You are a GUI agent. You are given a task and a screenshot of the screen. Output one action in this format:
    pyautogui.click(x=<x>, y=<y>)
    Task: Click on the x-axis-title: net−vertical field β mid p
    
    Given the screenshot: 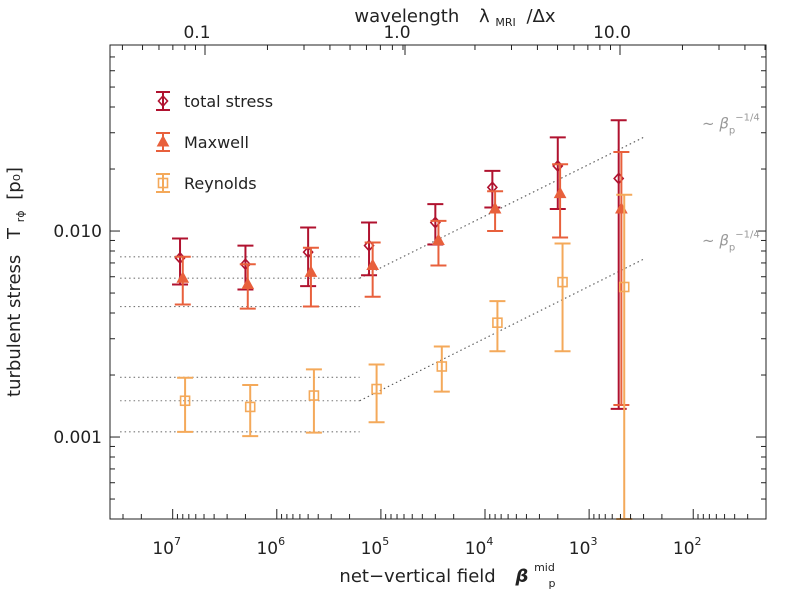 What is the action you would take?
    pyautogui.click(x=449, y=572)
    